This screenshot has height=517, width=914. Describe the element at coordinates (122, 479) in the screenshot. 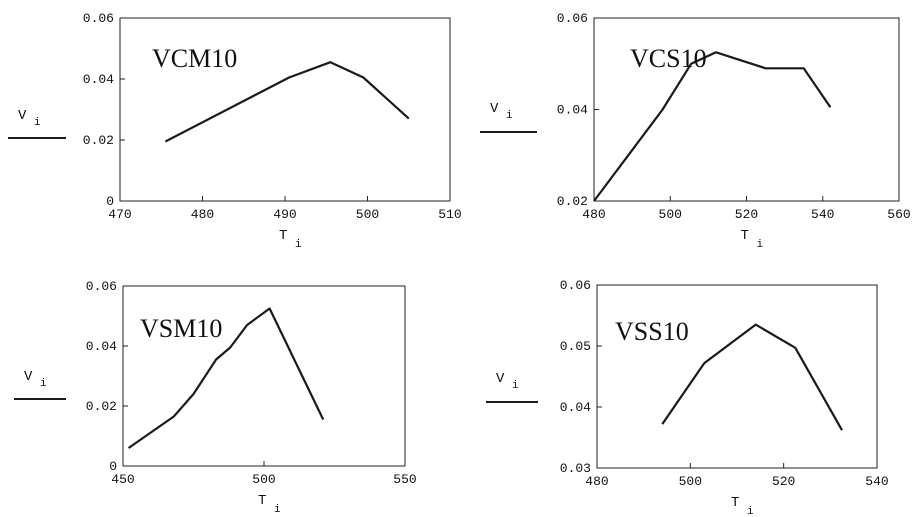

I see `x-tick-label: 450` at that location.